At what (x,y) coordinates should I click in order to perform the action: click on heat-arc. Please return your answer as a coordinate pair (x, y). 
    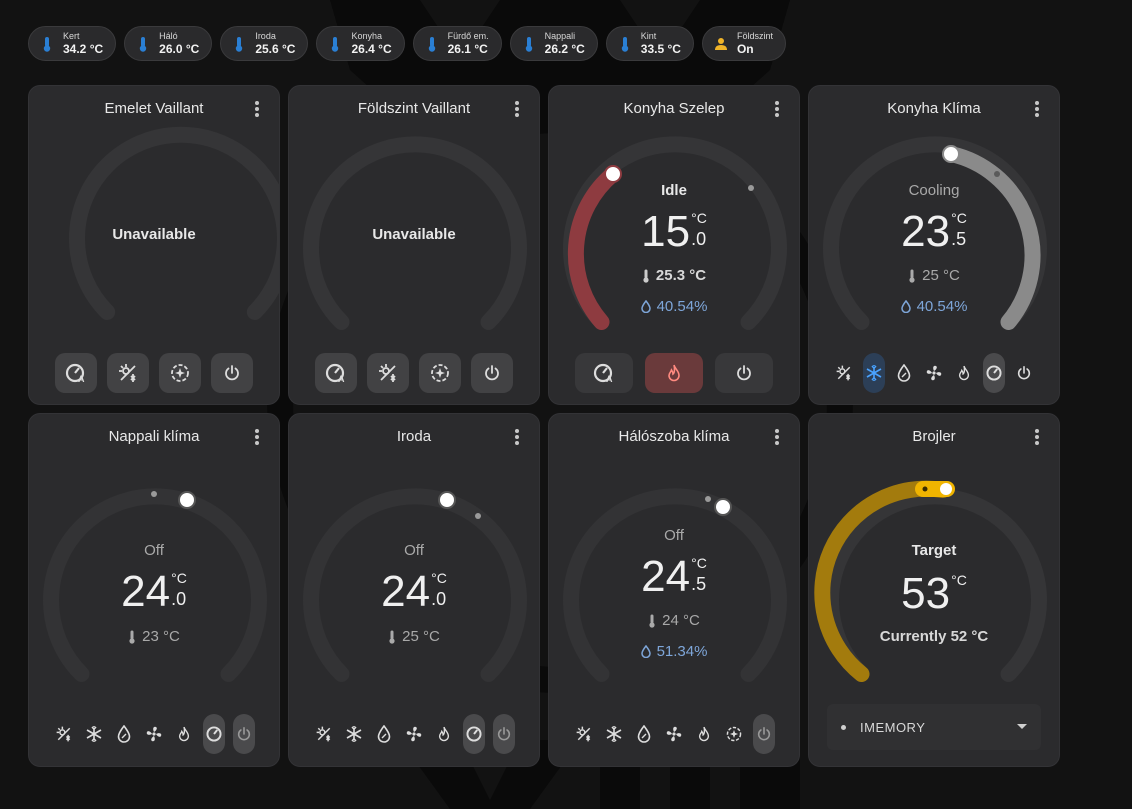
    Looking at the image, I should click on (594, 248).